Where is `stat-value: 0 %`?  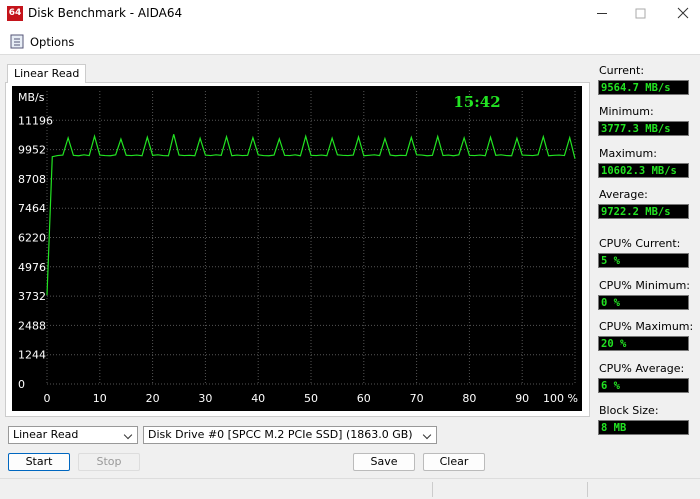
stat-value: 0 % is located at coordinates (643, 302).